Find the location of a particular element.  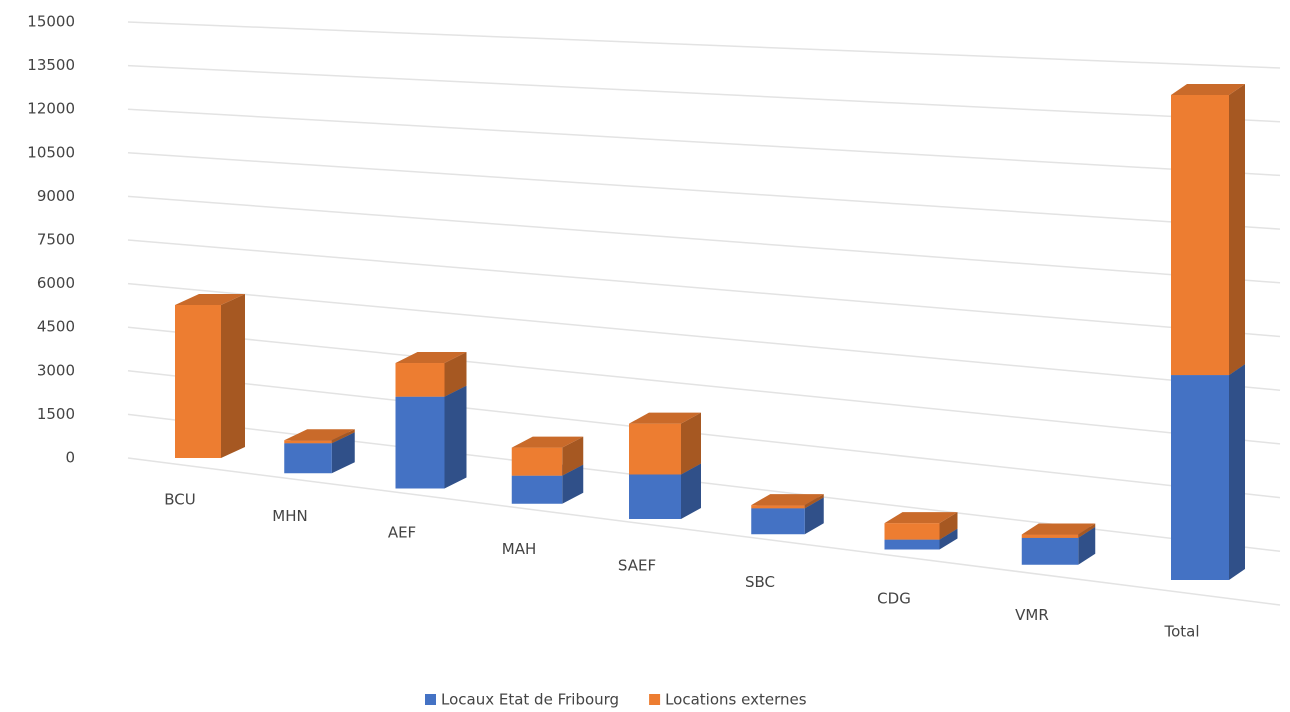

x-tick-label: MAH is located at coordinates (519, 549).